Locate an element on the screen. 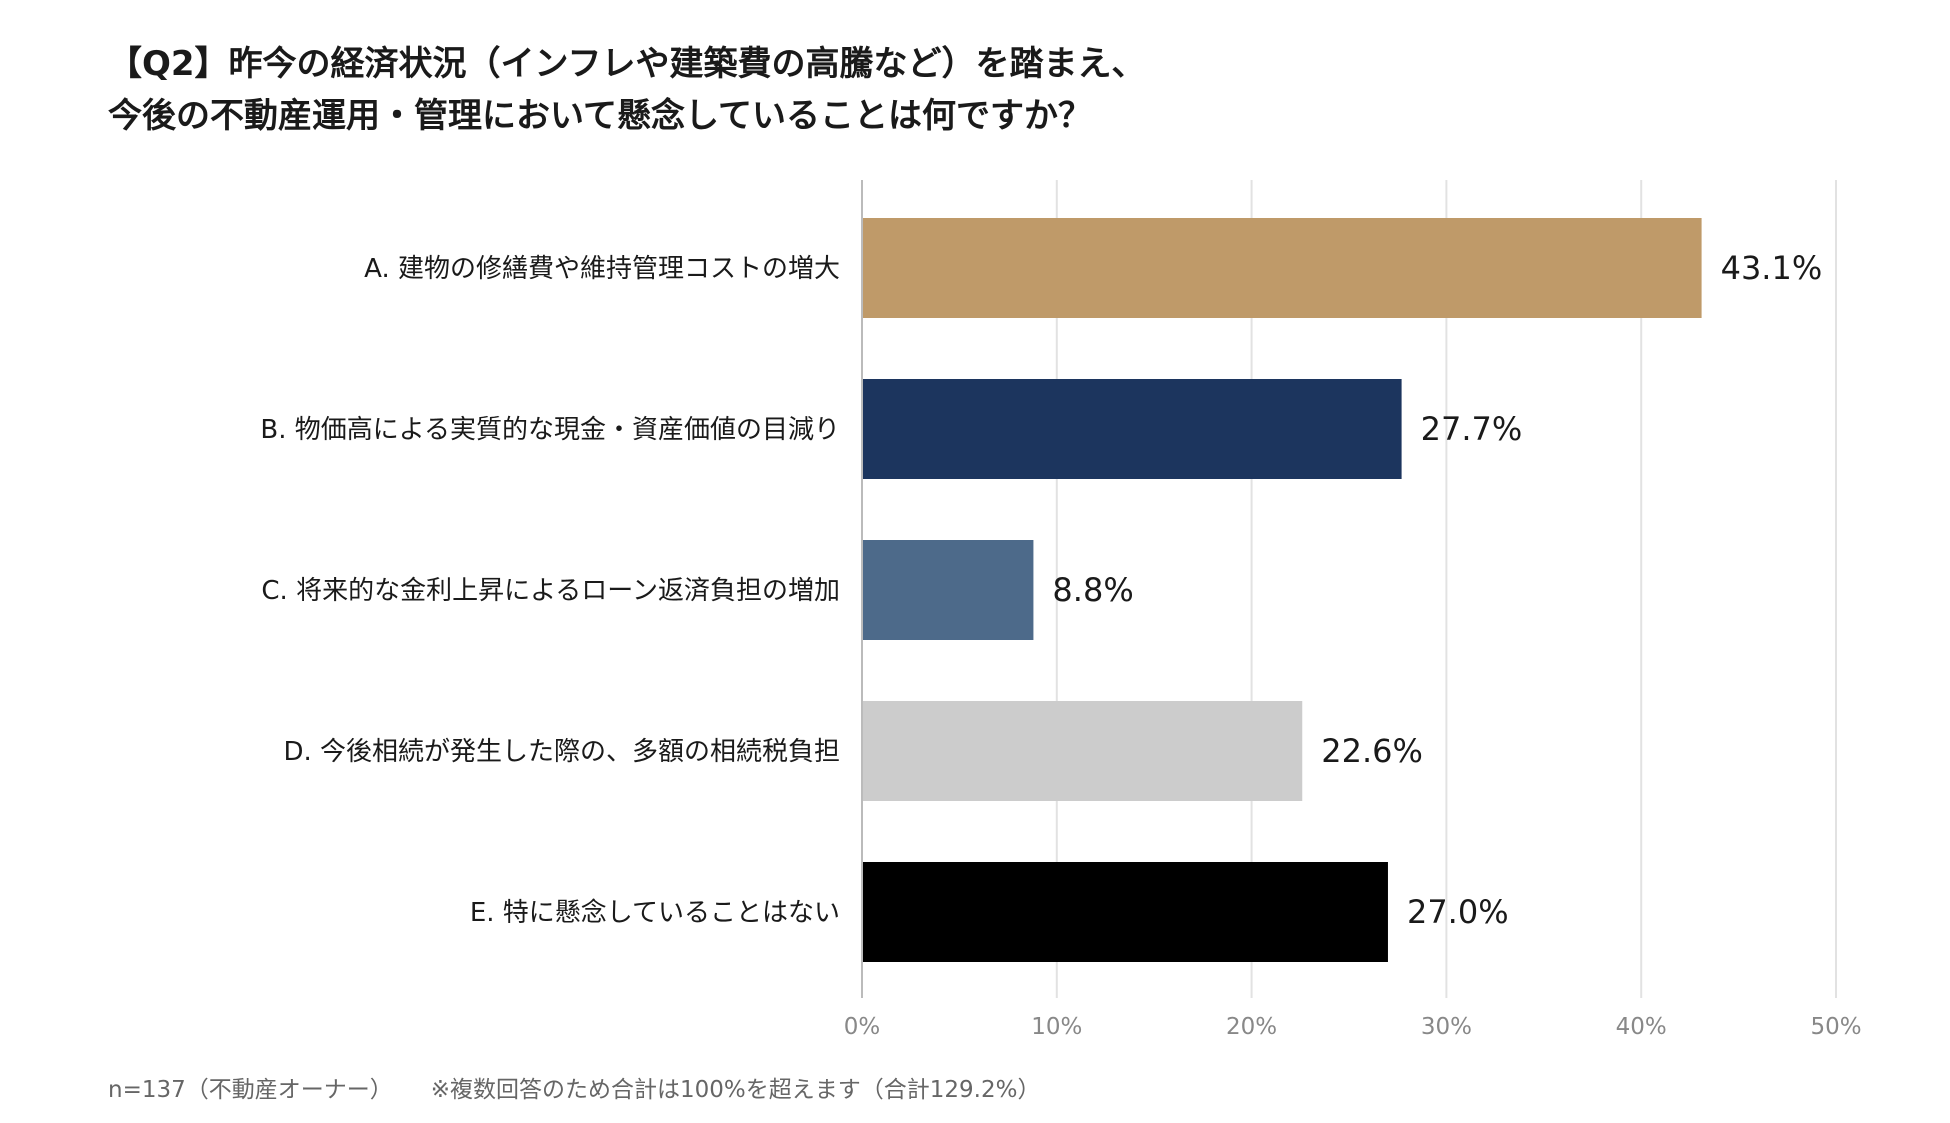 Image resolution: width=1950 pixels, height=1123 pixels. category-label: A. 建物の修繕費や維持管理コストの増大 is located at coordinates (602, 269).